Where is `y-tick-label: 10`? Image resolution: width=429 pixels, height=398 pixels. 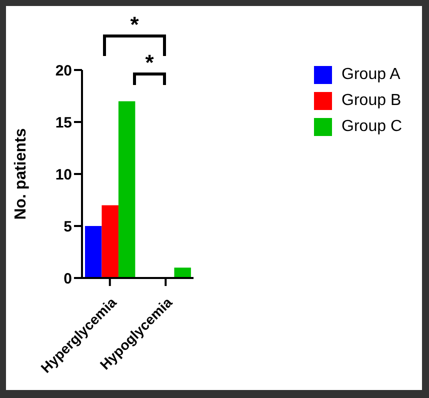
y-tick-label: 10 is located at coordinates (63, 175).